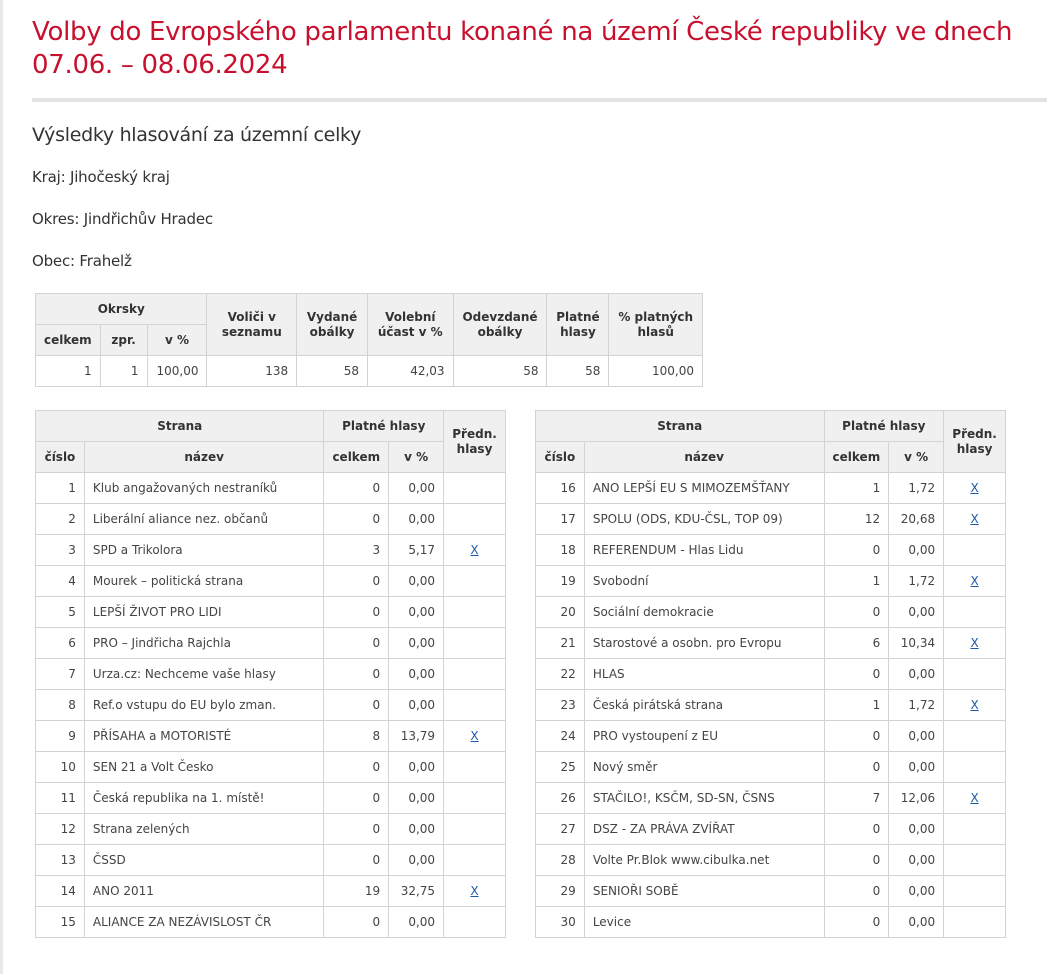 Image resolution: width=1047 pixels, height=974 pixels. What do you see at coordinates (416, 736) in the screenshot?
I see `party-percent: 13,79` at bounding box center [416, 736].